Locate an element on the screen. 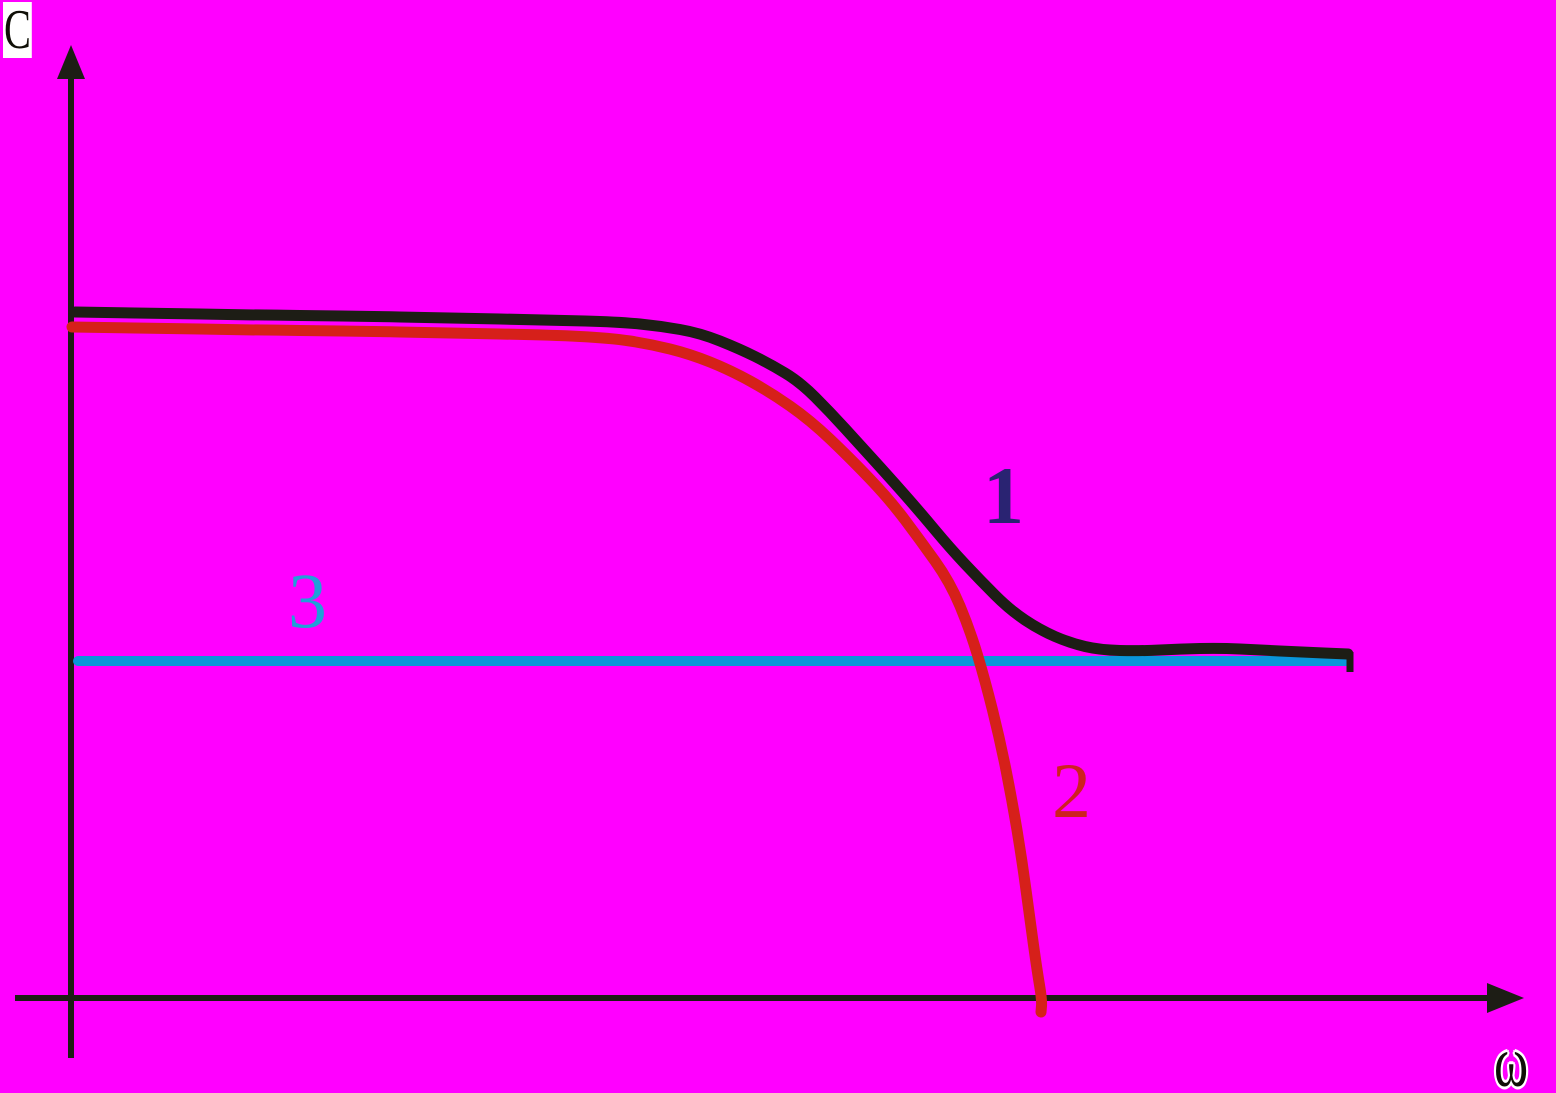  x-axis-arrowhead-icon is located at coordinates (1505, 998).